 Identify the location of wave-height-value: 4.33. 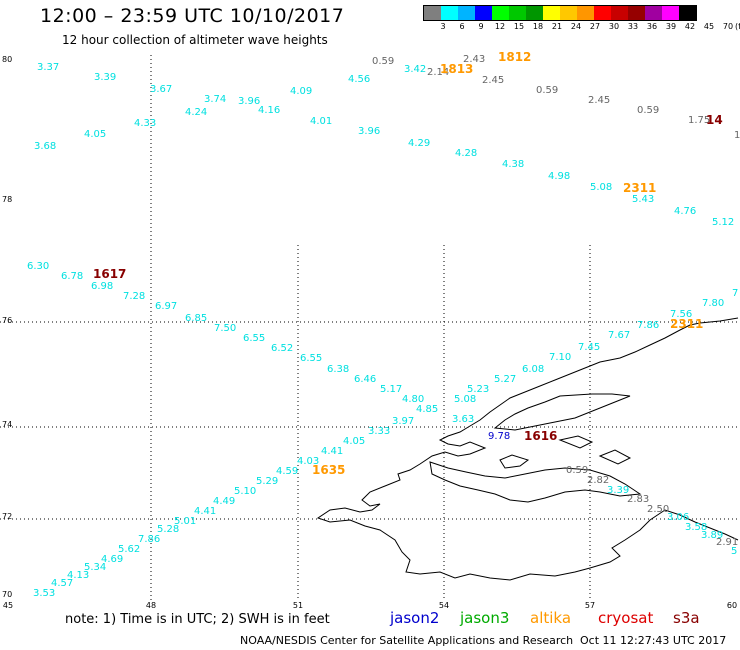
(145, 123).